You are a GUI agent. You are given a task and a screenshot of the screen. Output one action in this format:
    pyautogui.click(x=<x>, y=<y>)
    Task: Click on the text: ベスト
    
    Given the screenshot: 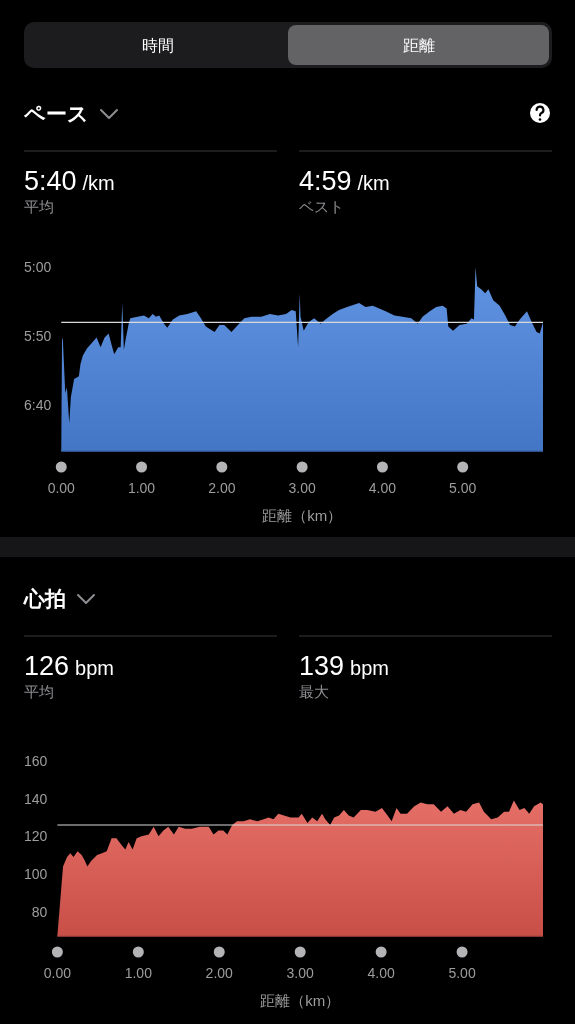 What is the action you would take?
    pyautogui.click(x=321, y=206)
    